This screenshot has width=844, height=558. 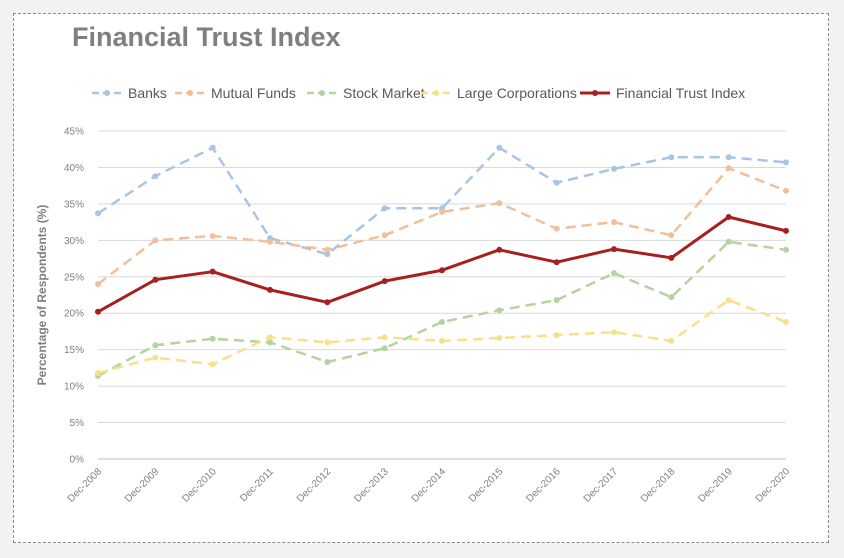 I want to click on x-tick-label: Dec-2009, so click(x=142, y=485).